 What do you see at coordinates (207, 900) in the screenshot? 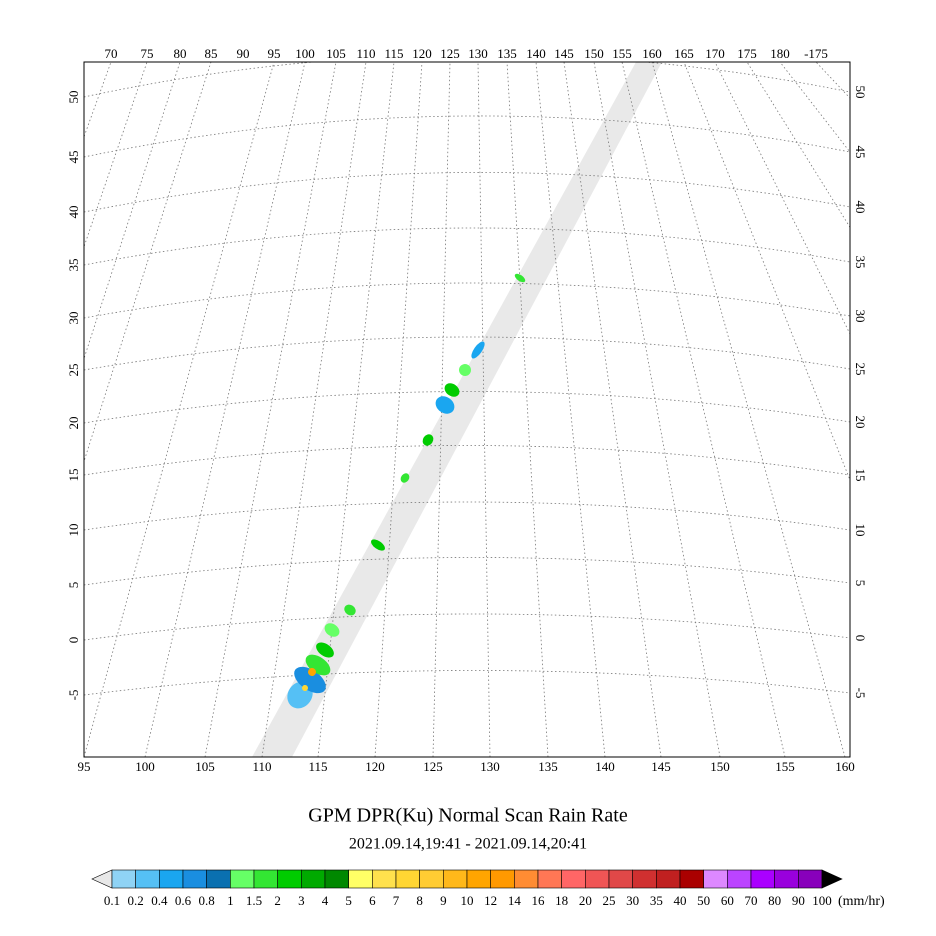
I see `colorbar-label: 0.8` at bounding box center [207, 900].